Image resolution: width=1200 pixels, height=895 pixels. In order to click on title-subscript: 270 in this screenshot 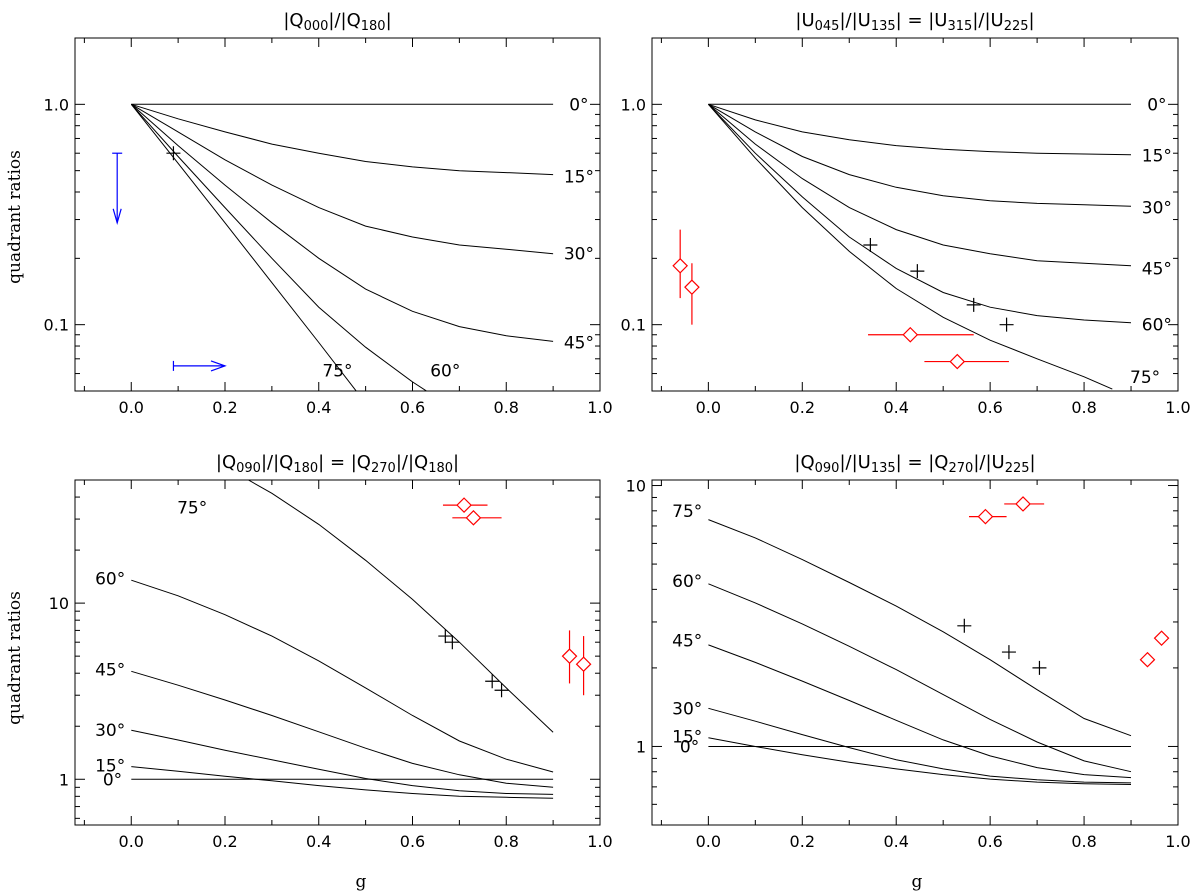, I will do `click(383, 468)`.